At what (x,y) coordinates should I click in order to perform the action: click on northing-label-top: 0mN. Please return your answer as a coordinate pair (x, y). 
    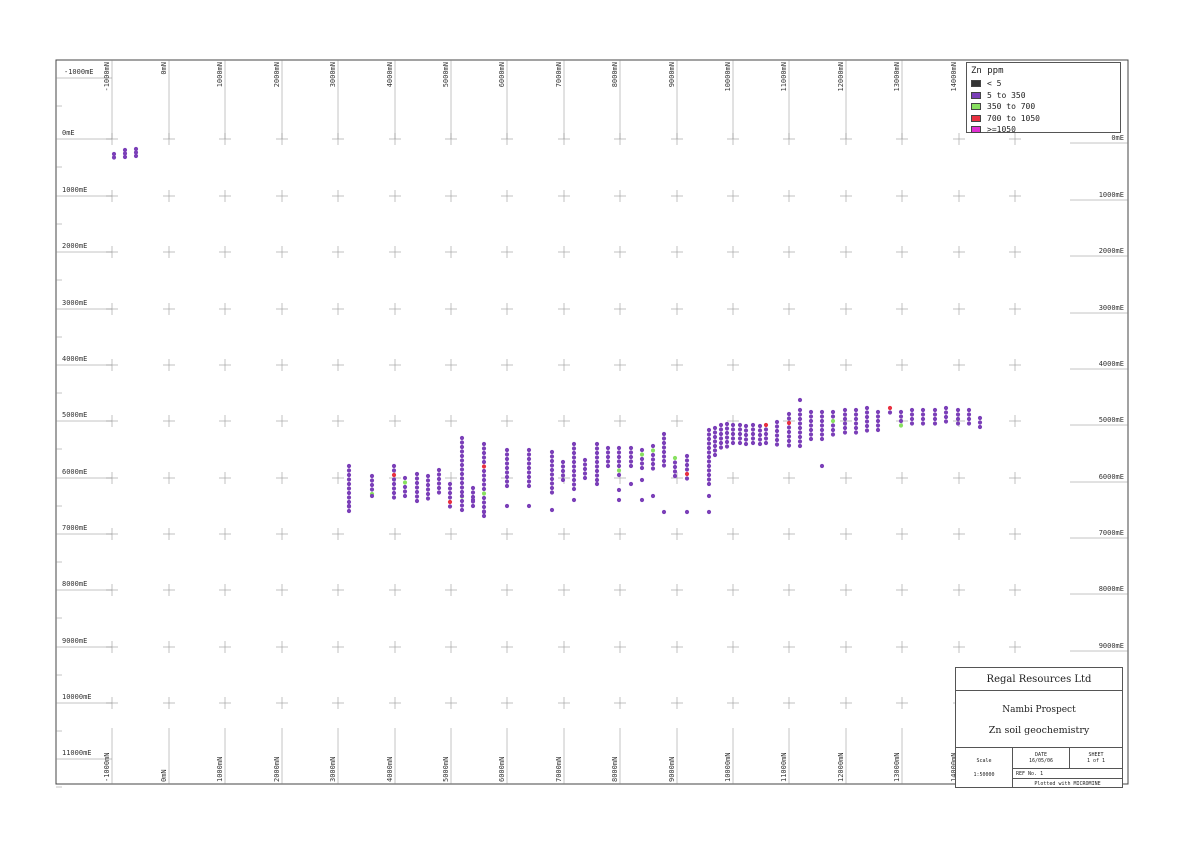
    Looking at the image, I should click on (164, 68).